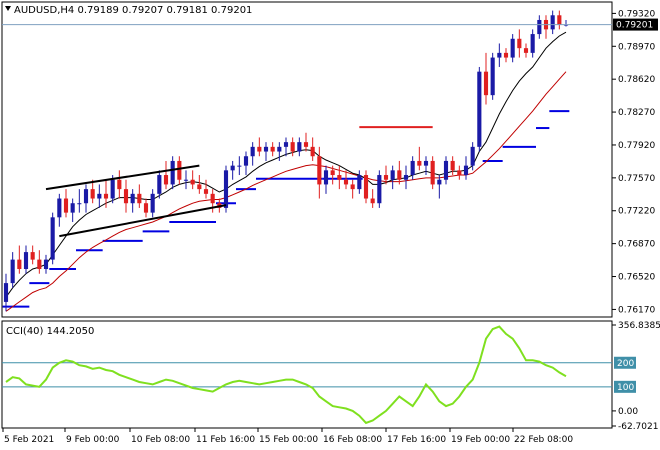  I want to click on cci-level-label: 100, so click(625, 388).